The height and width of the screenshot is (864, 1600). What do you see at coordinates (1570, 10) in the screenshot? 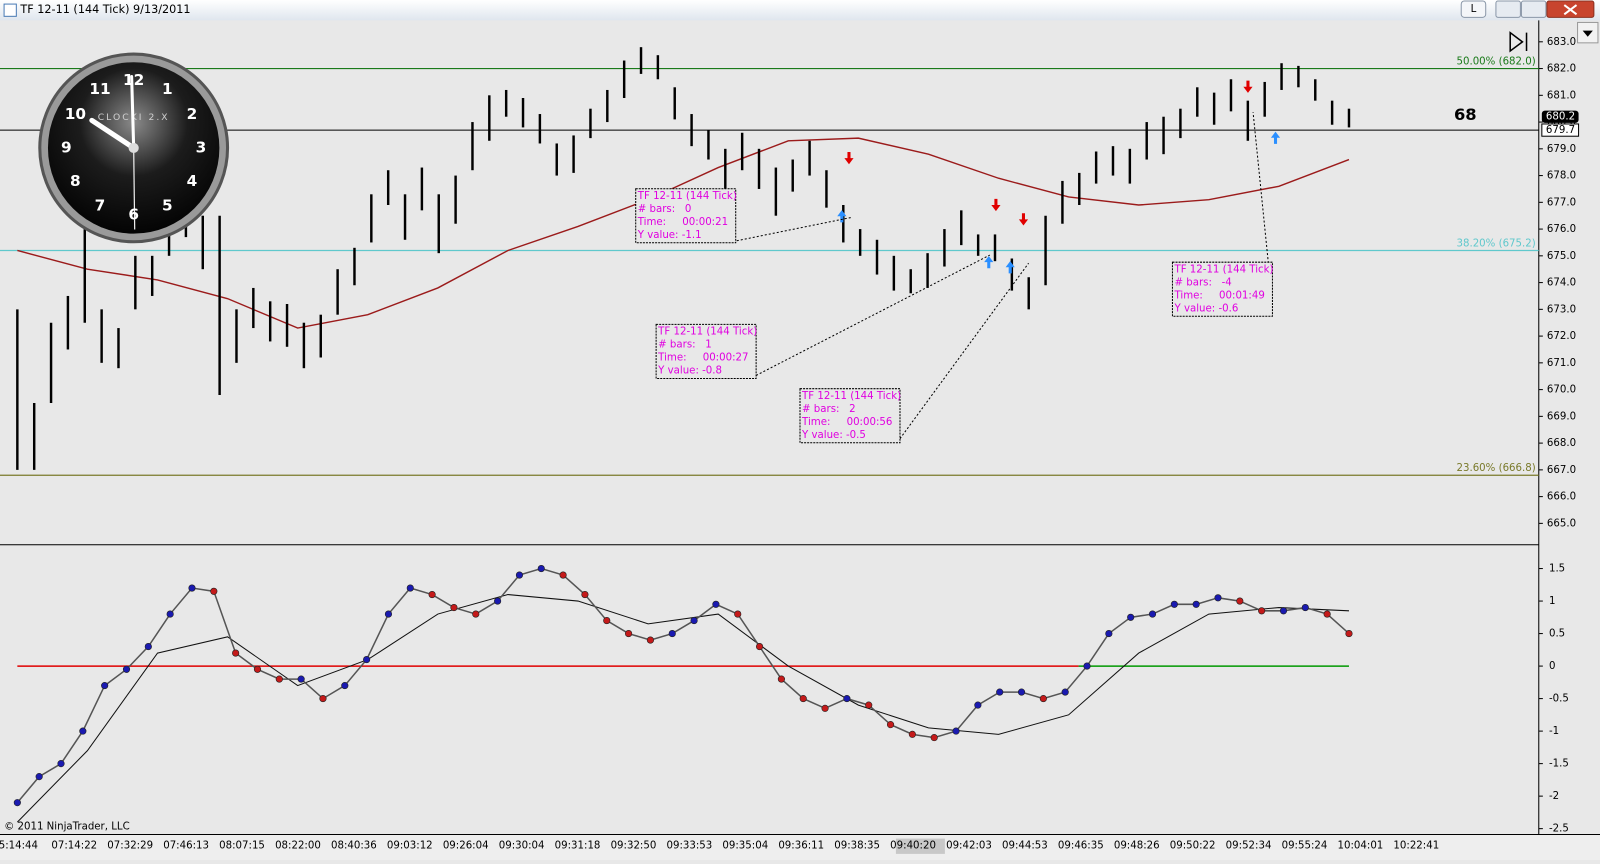
I see `close-icon` at bounding box center [1570, 10].